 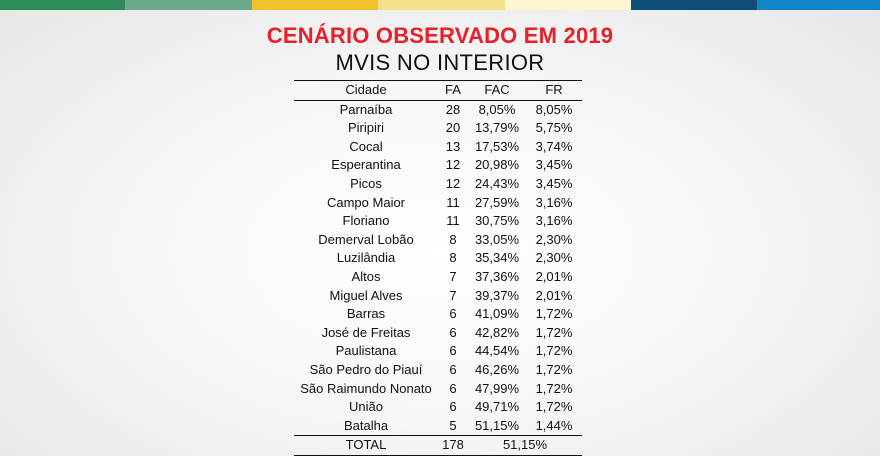 What do you see at coordinates (438, 128) in the screenshot?
I see `table-row: Piripiri 20 13,79% 5,75%` at bounding box center [438, 128].